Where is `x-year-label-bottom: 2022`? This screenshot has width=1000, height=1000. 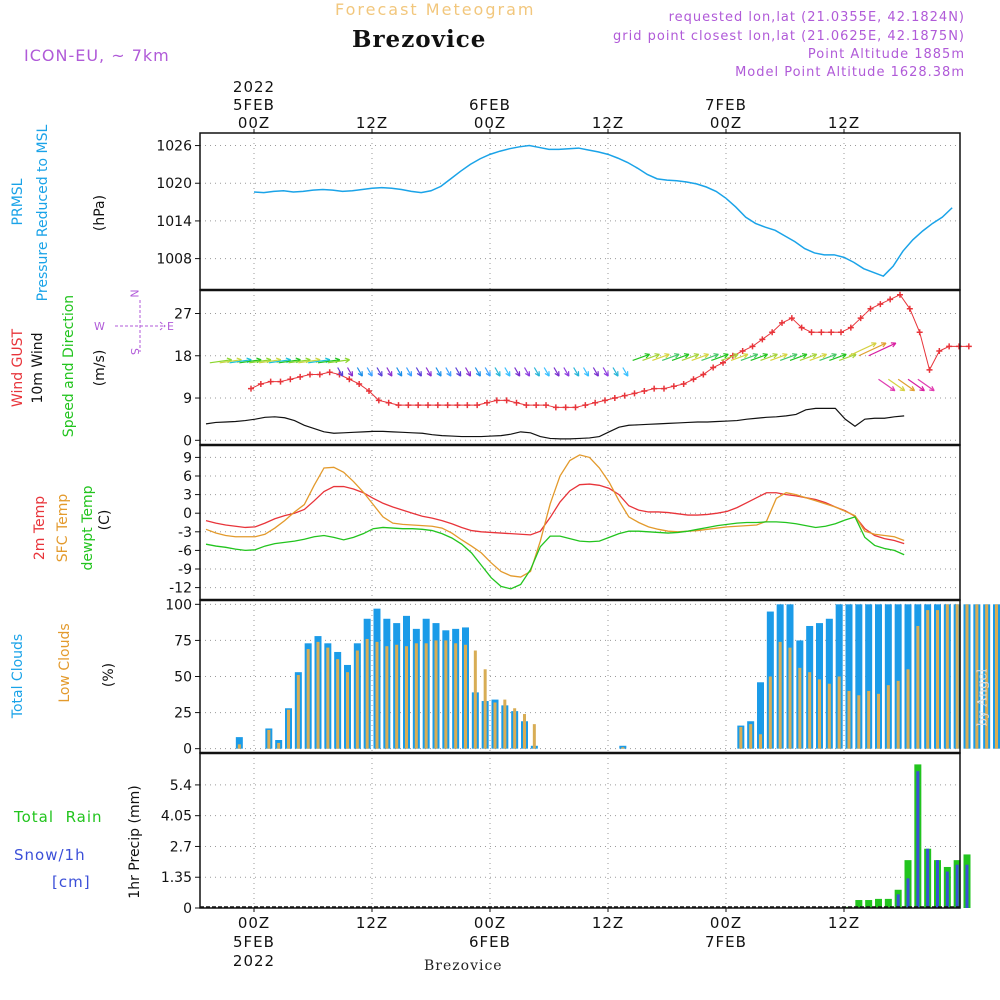 x-year-label-bottom: 2022 is located at coordinates (254, 961).